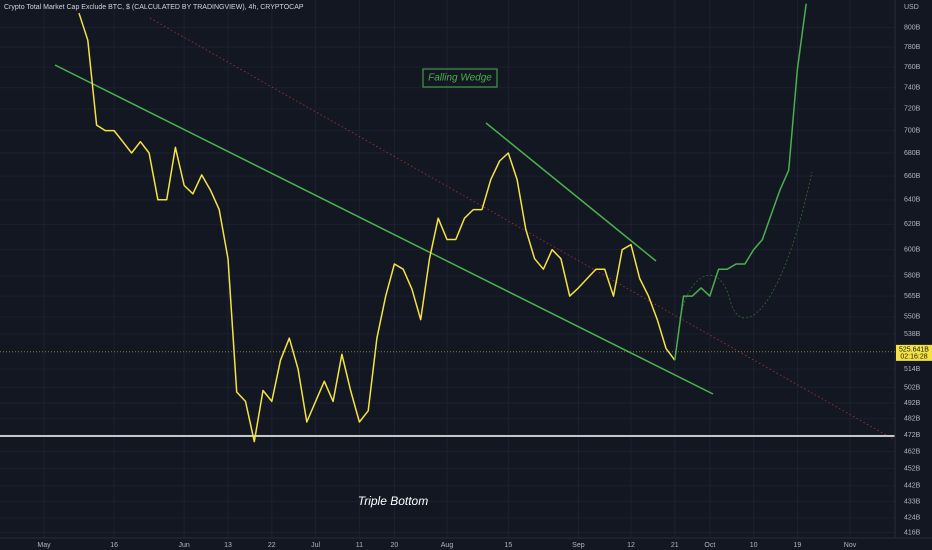 This screenshot has height=550, width=932. Describe the element at coordinates (709, 545) in the screenshot. I see `x-tick-label: Oct` at that location.